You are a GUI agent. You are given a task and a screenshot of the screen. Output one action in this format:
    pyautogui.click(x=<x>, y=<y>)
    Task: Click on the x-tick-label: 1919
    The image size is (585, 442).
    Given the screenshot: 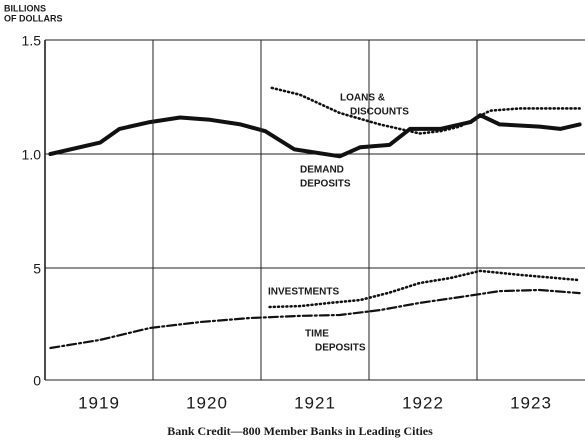 What is the action you would take?
    pyautogui.click(x=99, y=402)
    